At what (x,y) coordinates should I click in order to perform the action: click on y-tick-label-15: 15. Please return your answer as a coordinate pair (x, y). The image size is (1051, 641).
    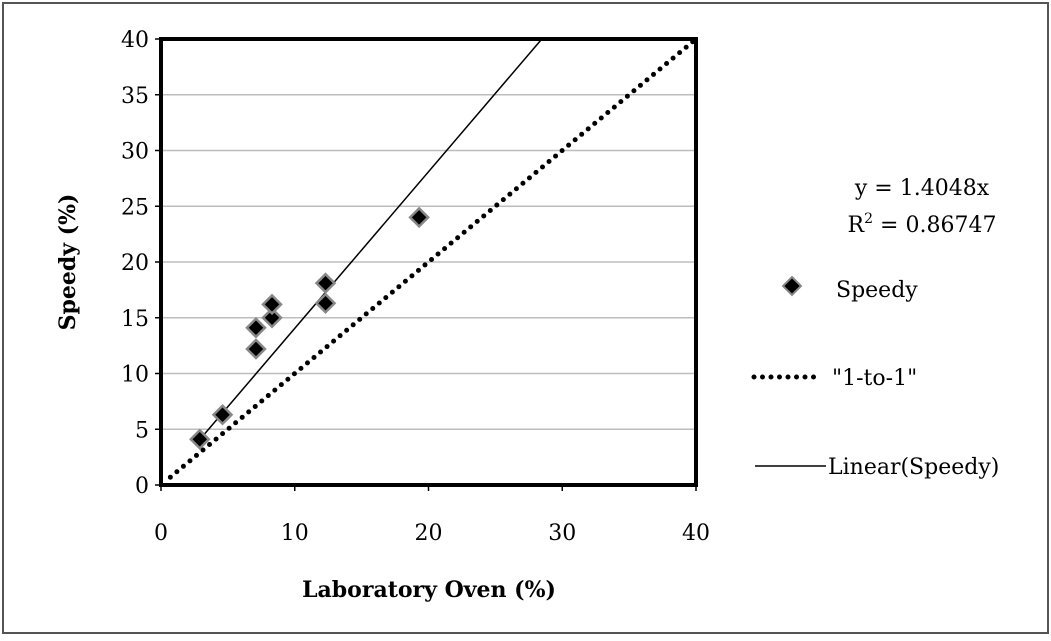
    Looking at the image, I should click on (135, 319).